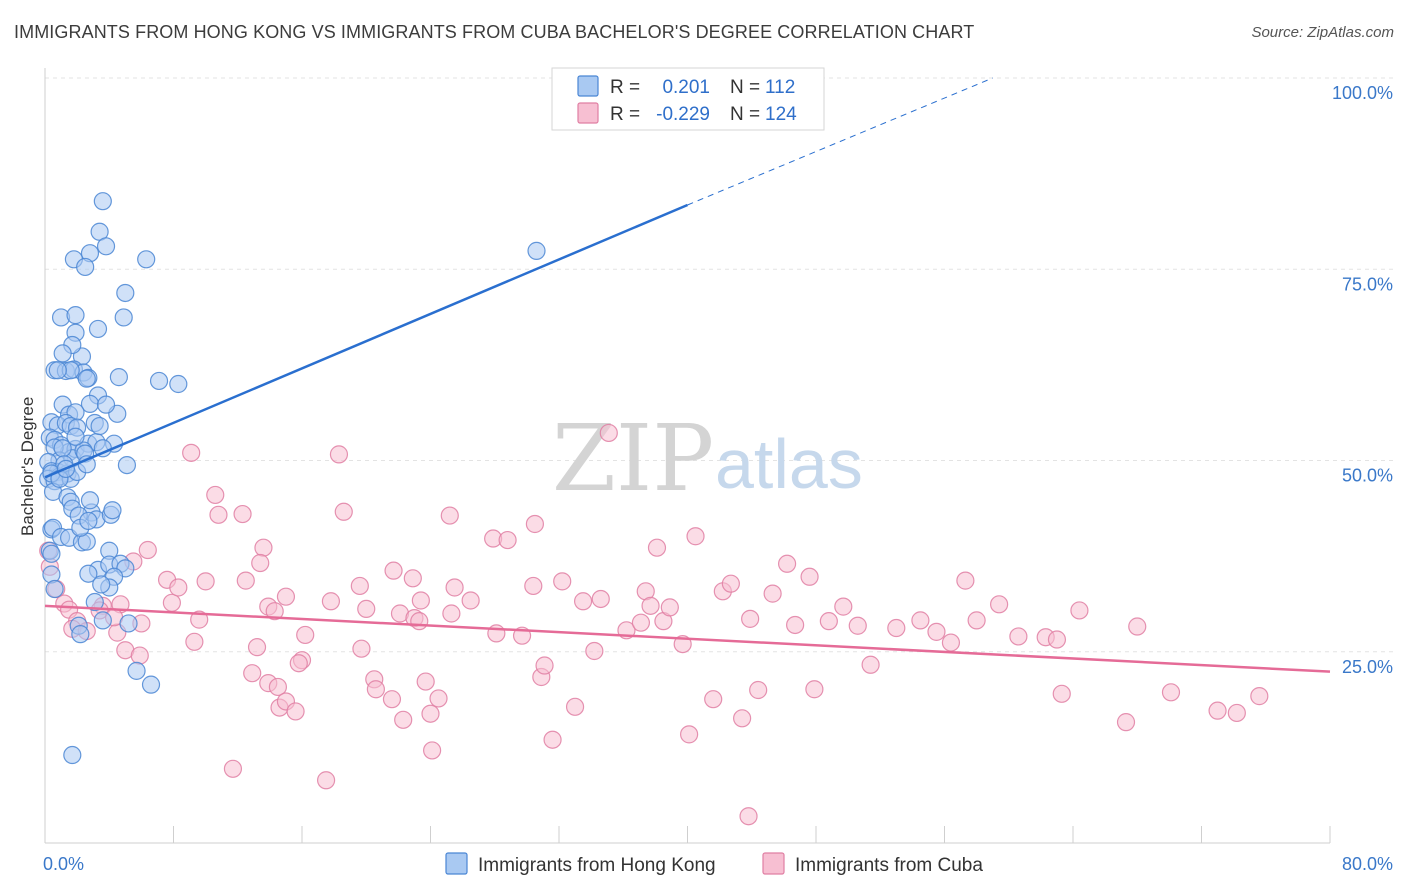 The width and height of the screenshot is (1406, 892). What do you see at coordinates (780, 87) in the screenshot?
I see `legend-n-value-1: 112` at bounding box center [780, 87].